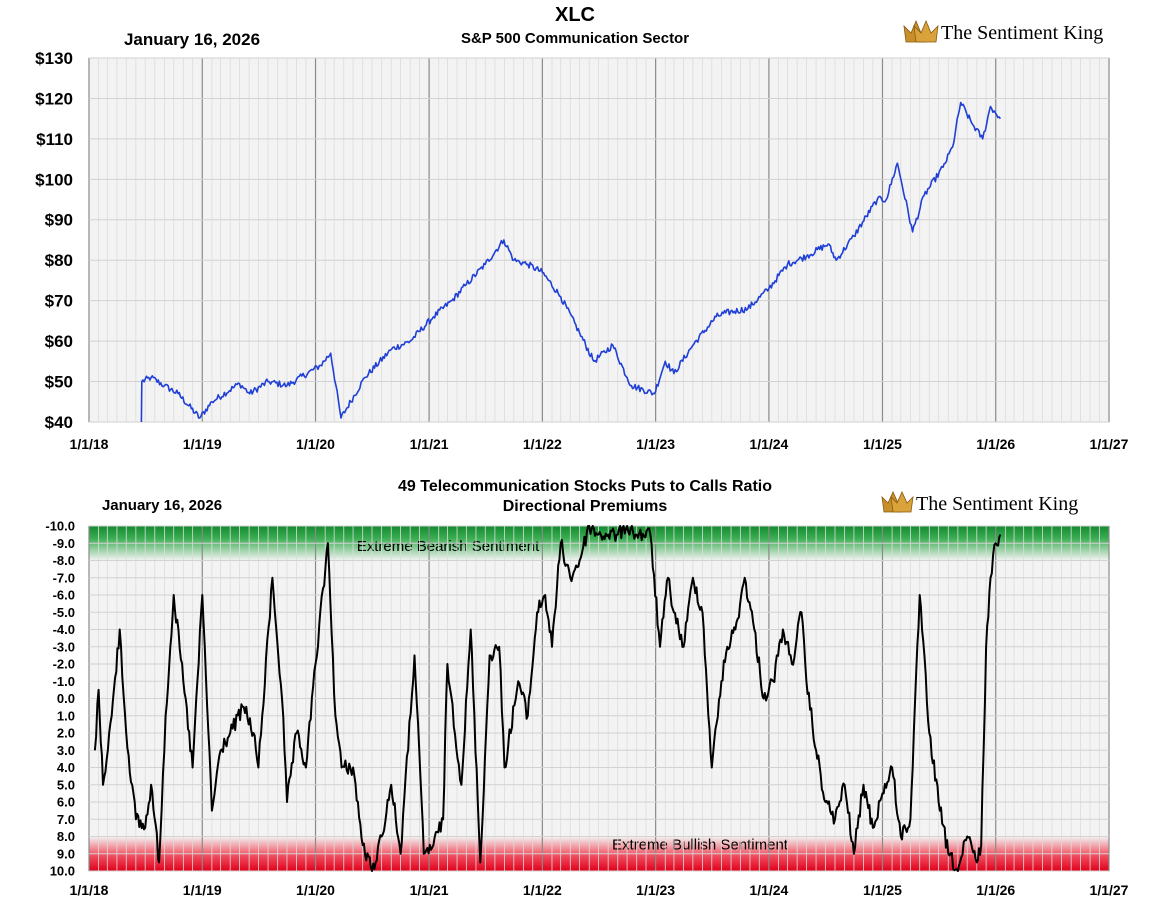 Image resolution: width=1155 pixels, height=922 pixels. What do you see at coordinates (59, 422) in the screenshot?
I see `y-tick-label: $40` at bounding box center [59, 422].